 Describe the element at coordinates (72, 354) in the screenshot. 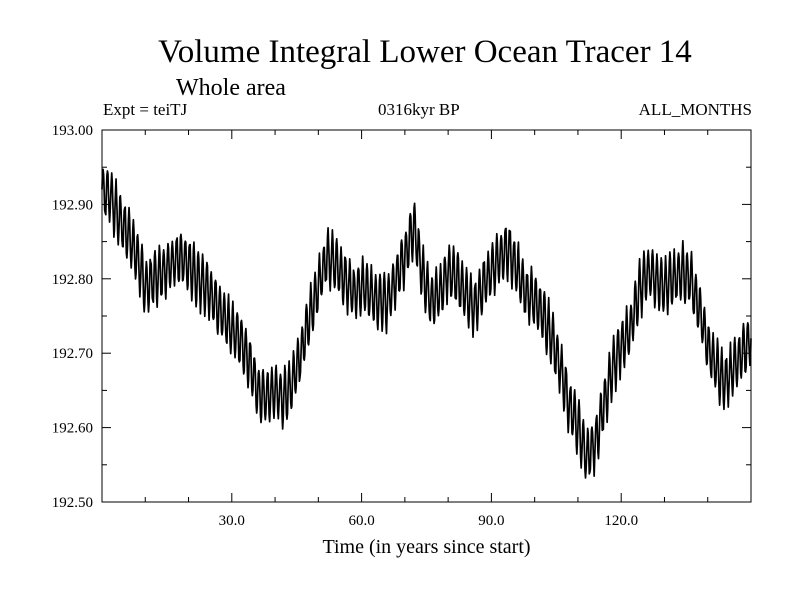

I see `y-tick-label: 192.70` at that location.